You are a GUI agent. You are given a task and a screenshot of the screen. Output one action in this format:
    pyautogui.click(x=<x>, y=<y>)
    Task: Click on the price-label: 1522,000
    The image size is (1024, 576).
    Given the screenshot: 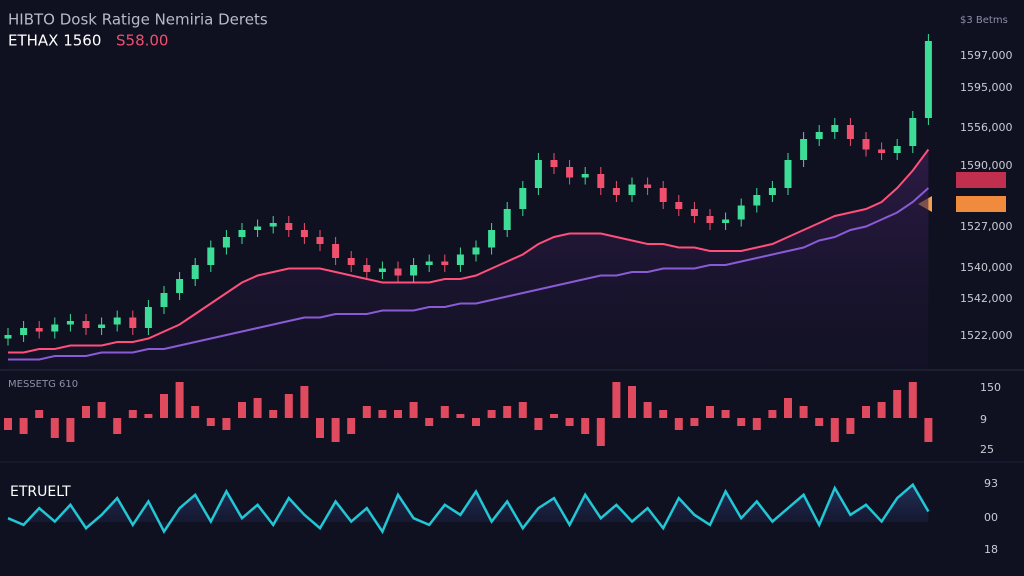 What is the action you would take?
    pyautogui.click(x=986, y=335)
    